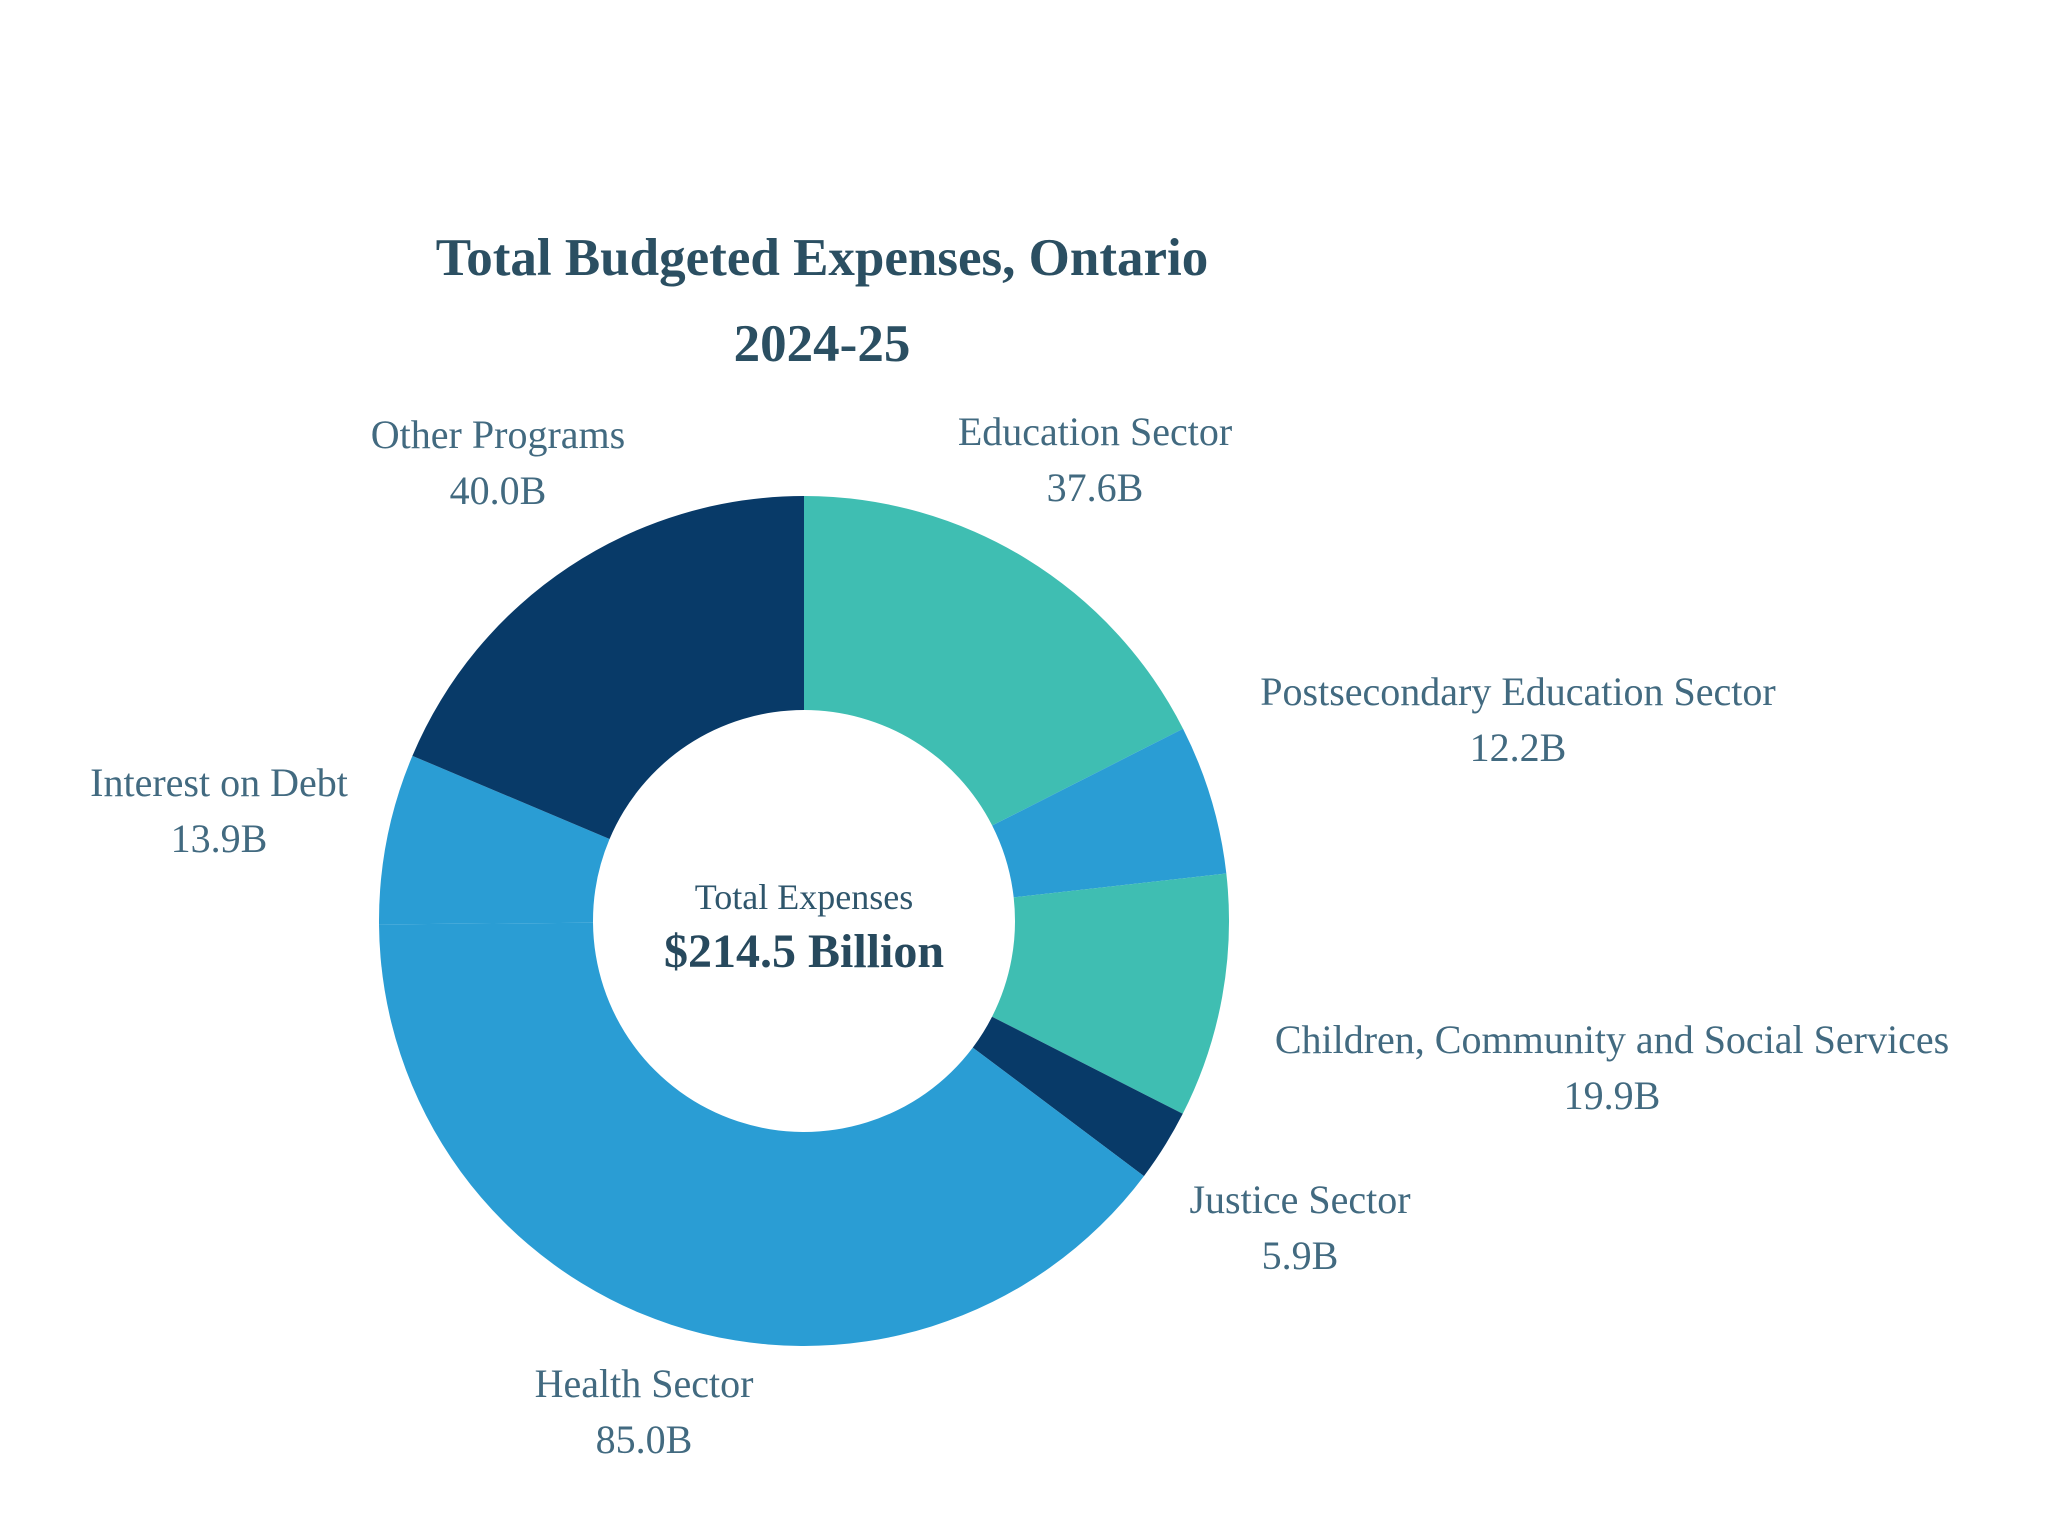  Describe the element at coordinates (1077, 1096) in the screenshot. I see `donut-segment-justice-sector` at that location.